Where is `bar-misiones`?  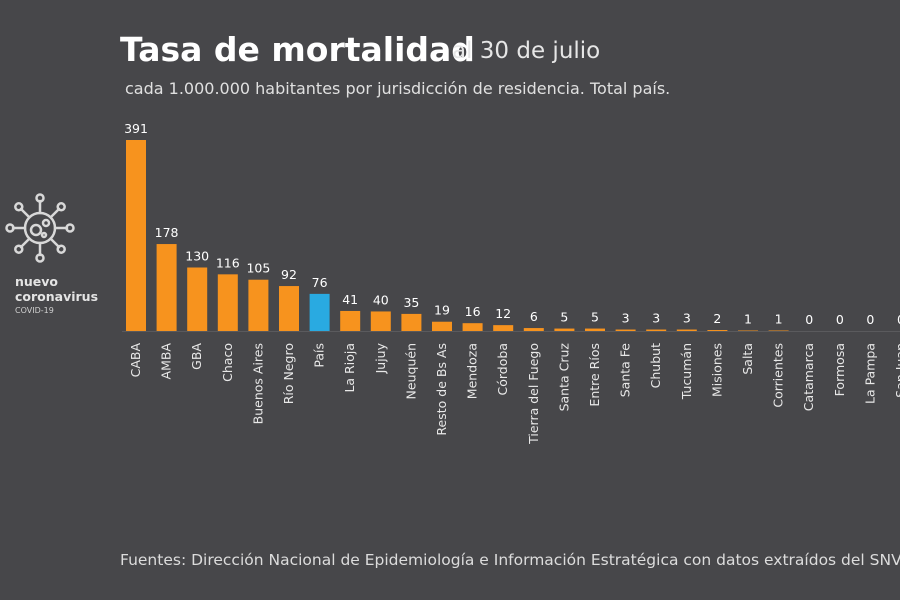
bar-misiones is located at coordinates (717, 330).